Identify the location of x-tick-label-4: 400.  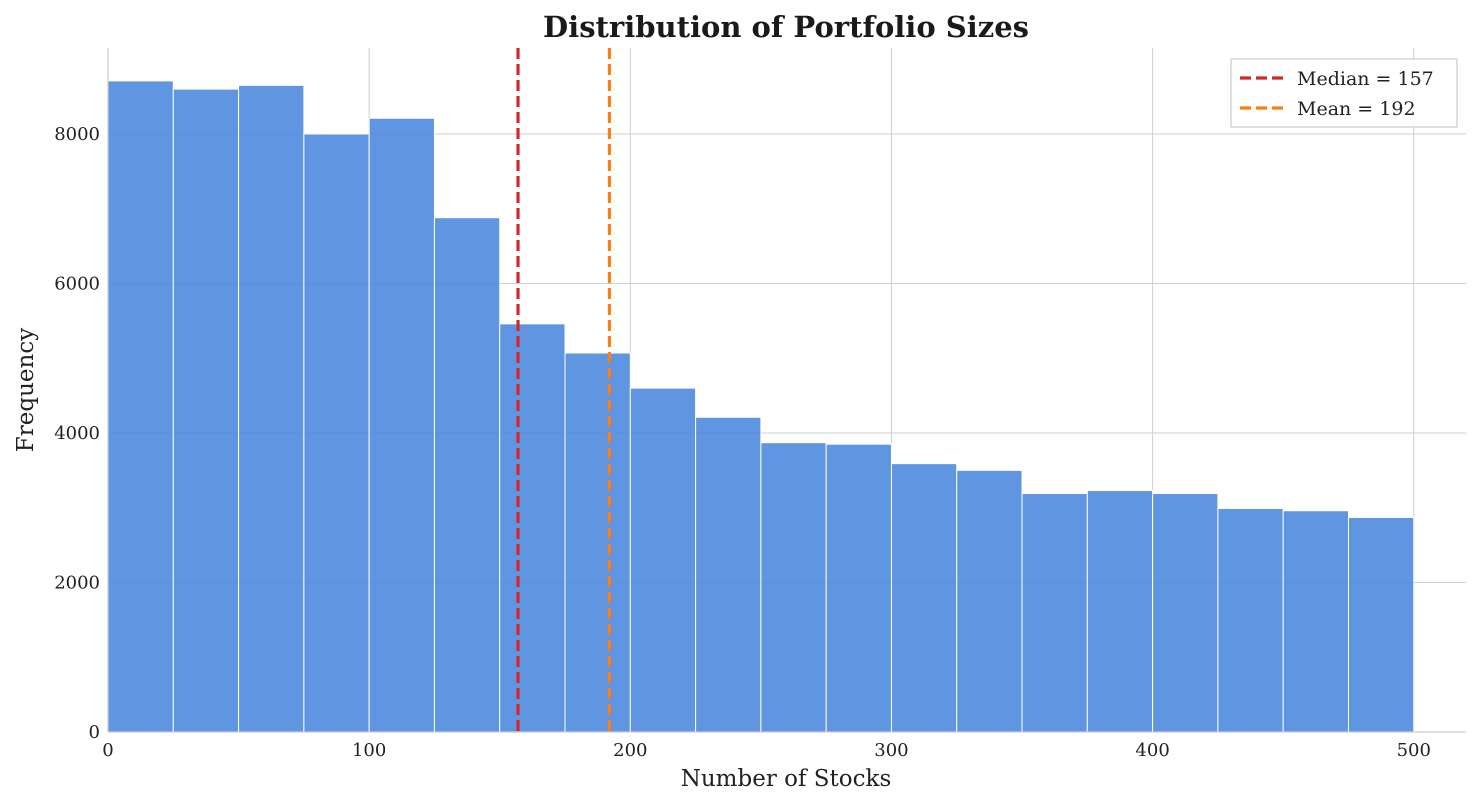
(1152, 750).